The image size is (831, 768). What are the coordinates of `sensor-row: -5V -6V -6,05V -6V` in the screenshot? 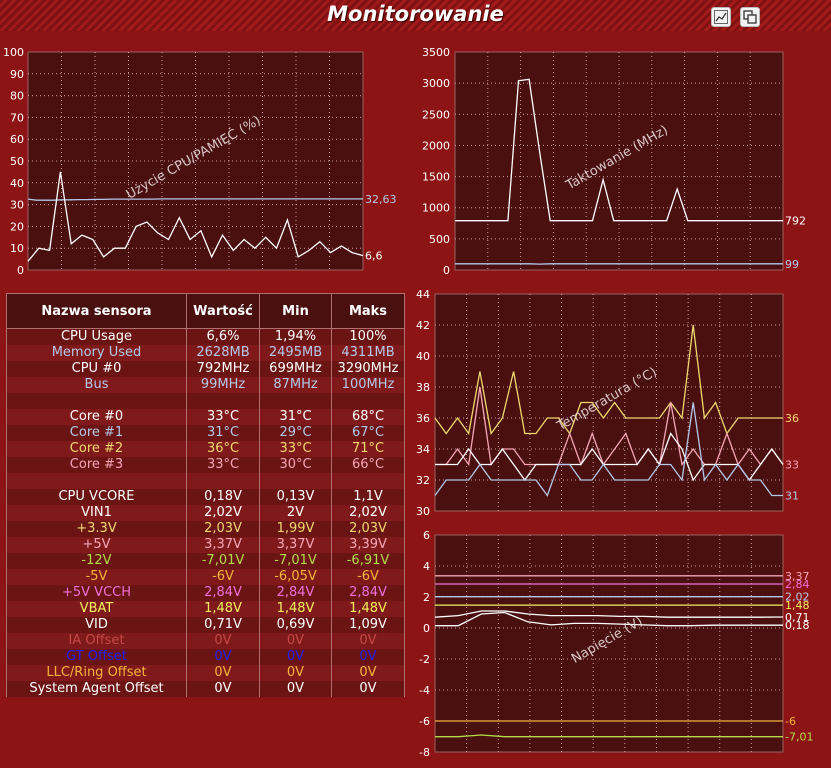 It's located at (205, 577).